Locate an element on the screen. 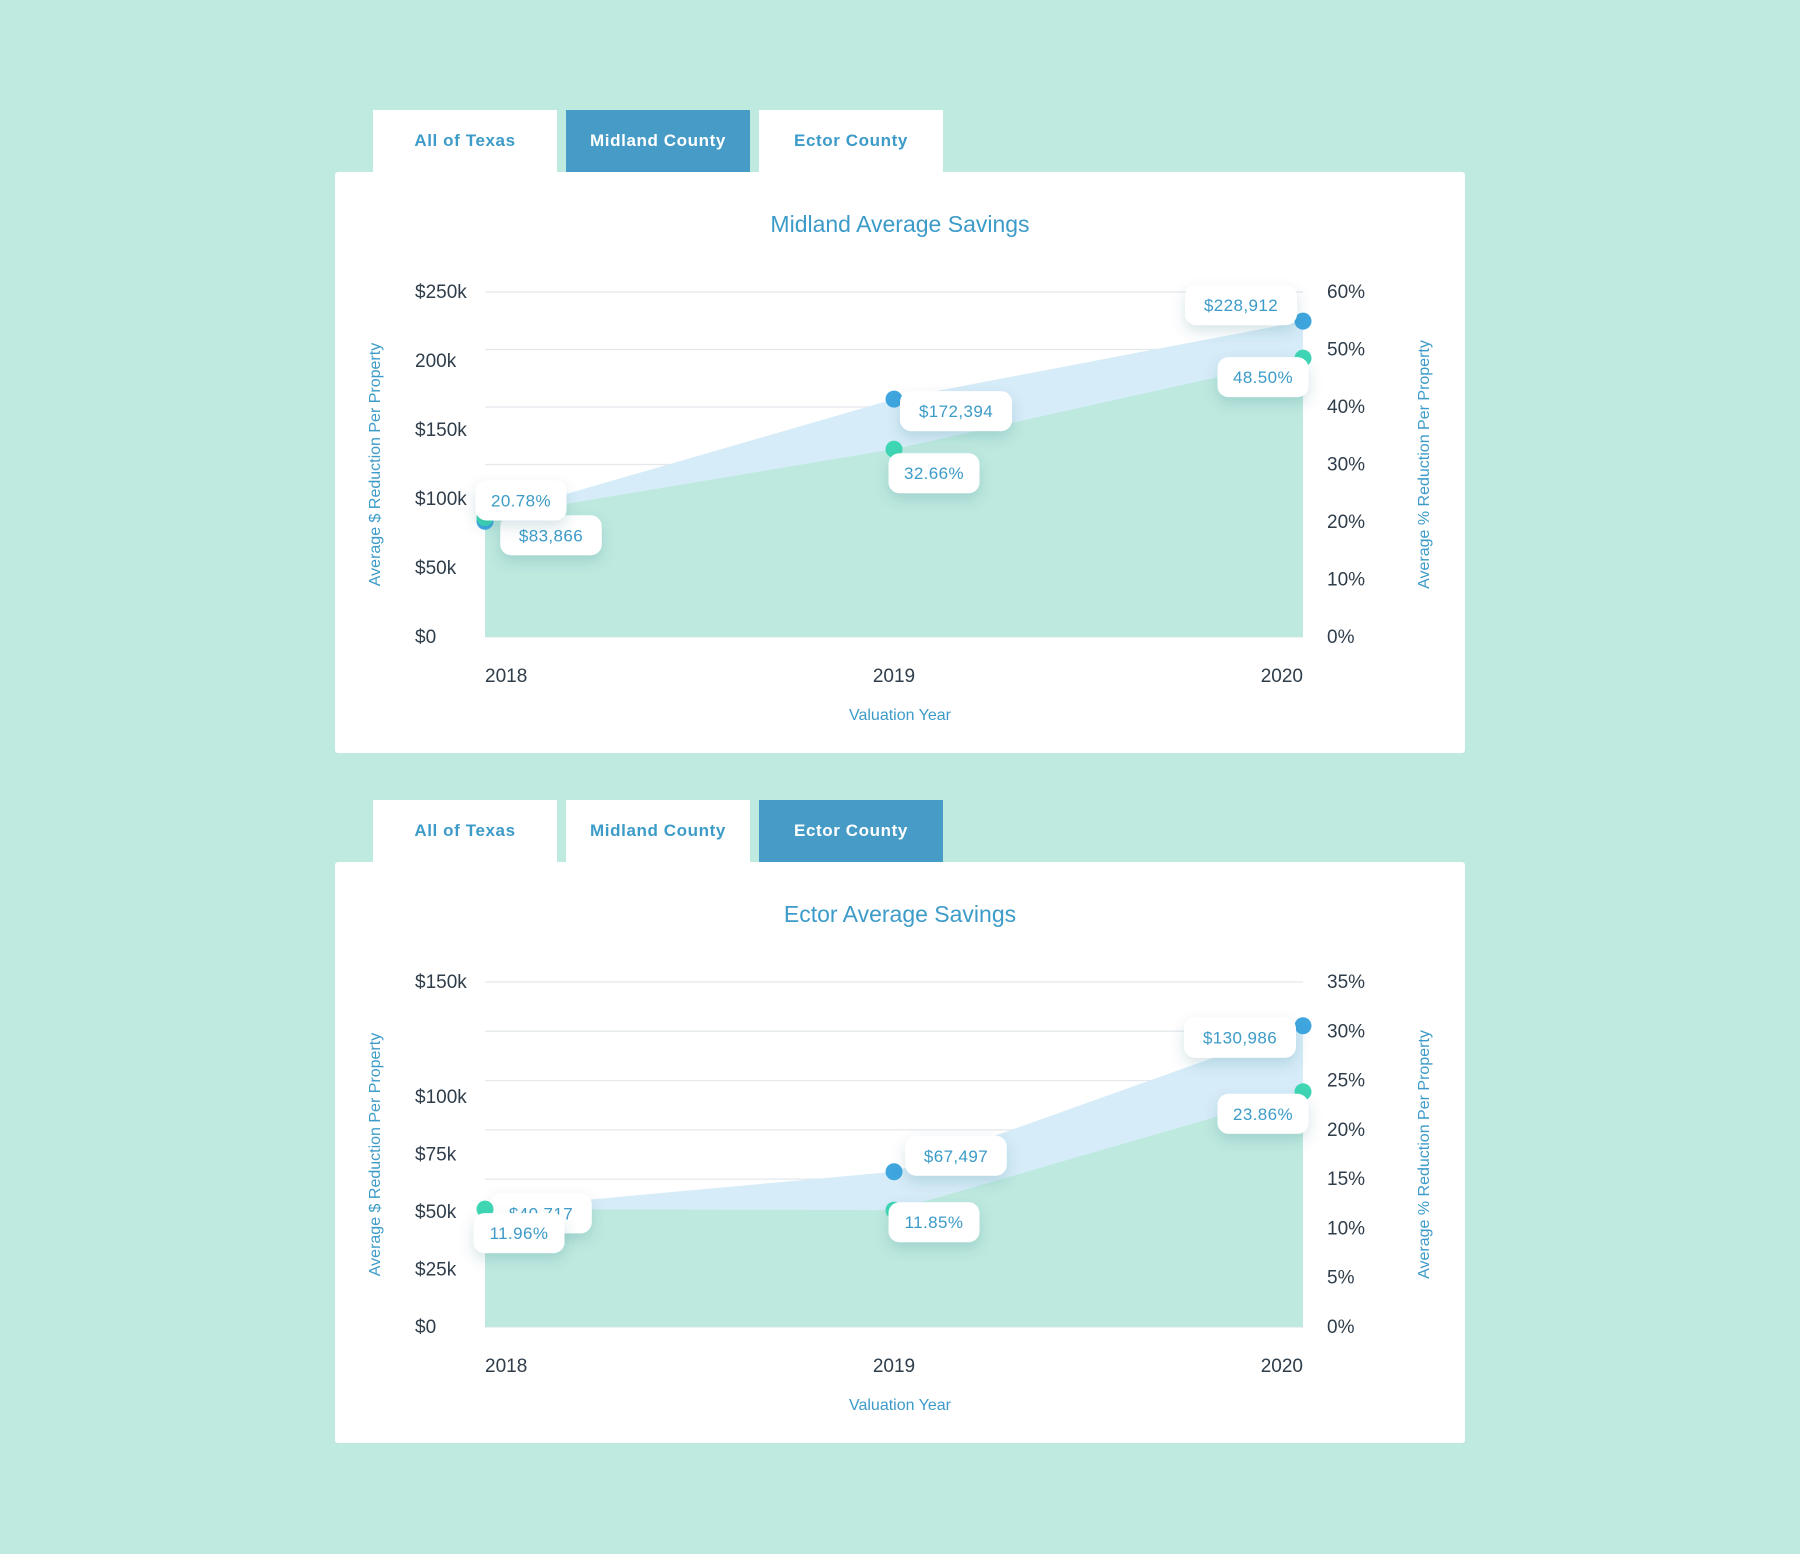  right-axis-tick-label: 5% is located at coordinates (1341, 1278).